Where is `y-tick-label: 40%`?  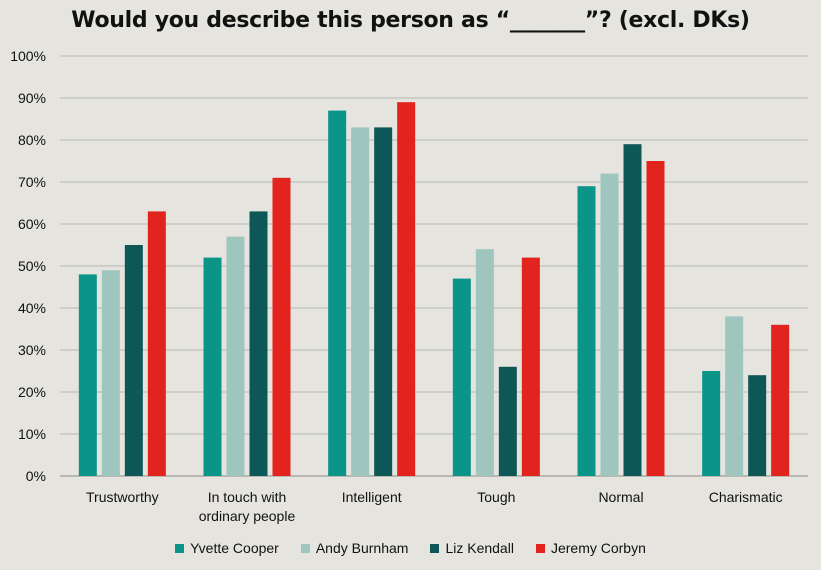 y-tick-label: 40% is located at coordinates (32, 308).